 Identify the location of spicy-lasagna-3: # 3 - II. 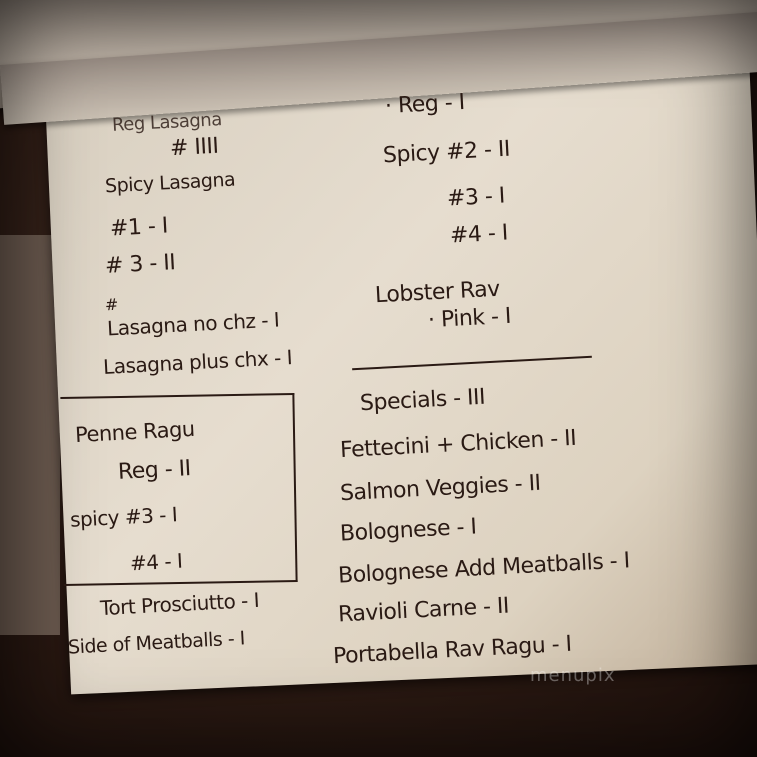
(140, 264).